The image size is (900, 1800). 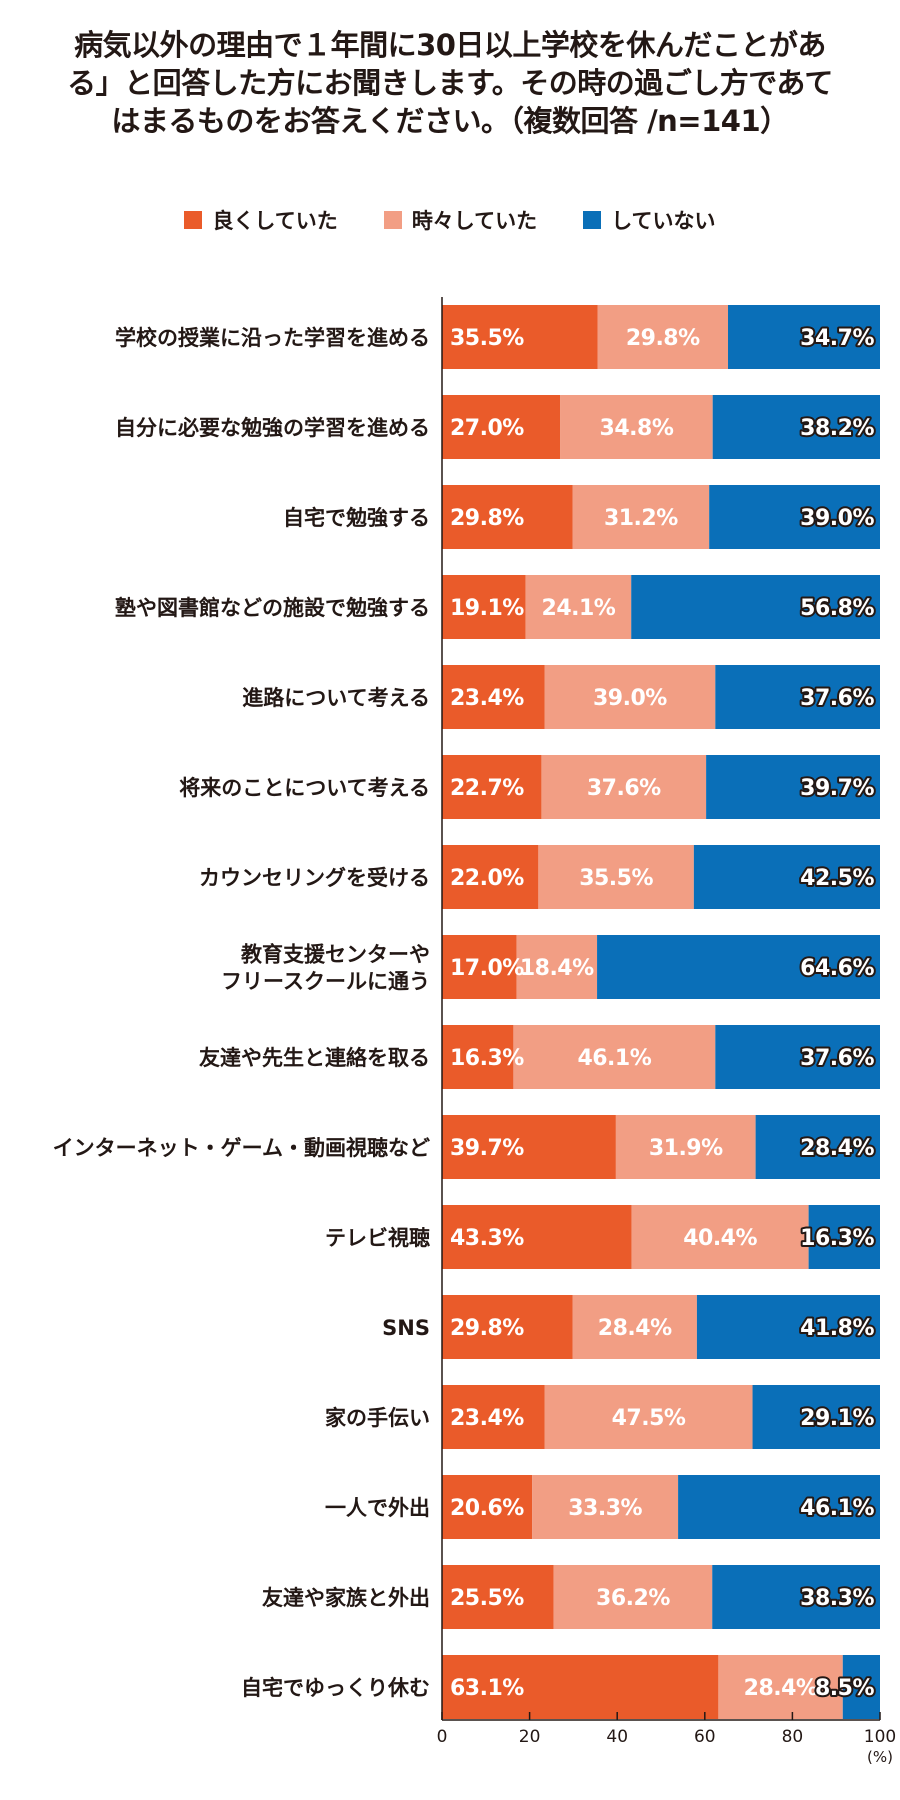 What do you see at coordinates (272, 608) in the screenshot?
I see `category-label: 塾や図書館などの施設で勉強する` at bounding box center [272, 608].